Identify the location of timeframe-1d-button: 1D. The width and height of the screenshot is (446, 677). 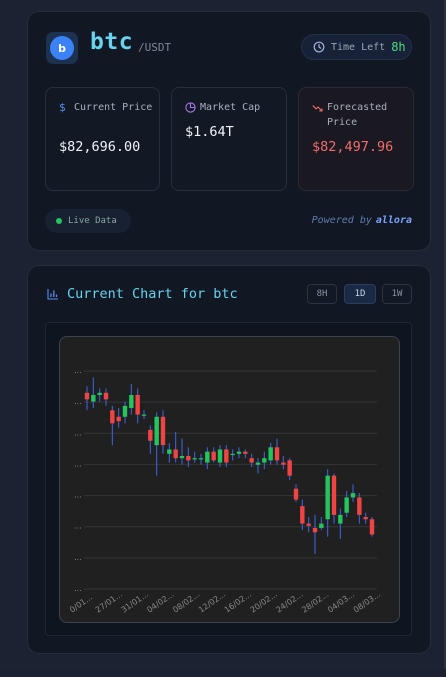
(360, 294).